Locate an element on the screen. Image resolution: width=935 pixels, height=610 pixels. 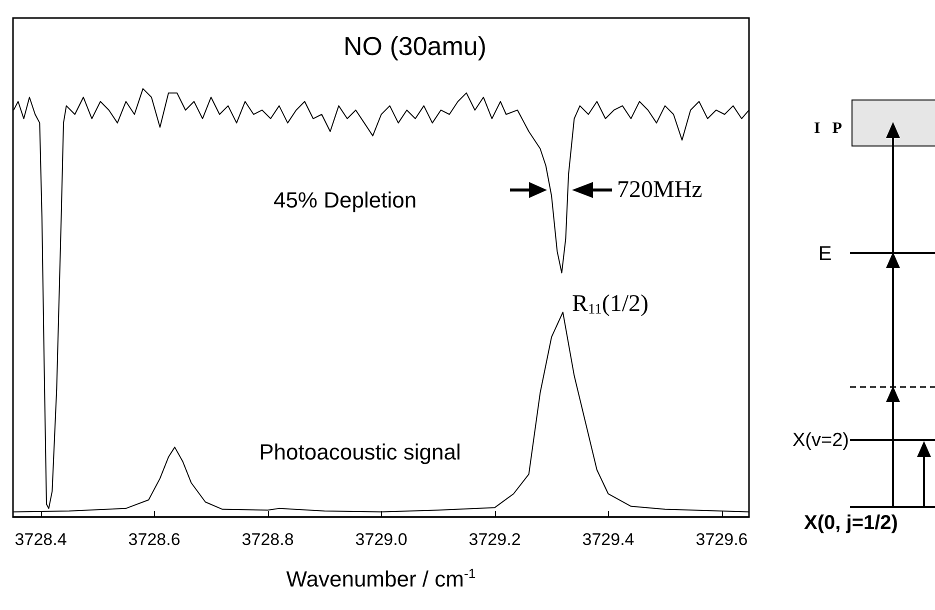
text: I P is located at coordinates (830, 128).